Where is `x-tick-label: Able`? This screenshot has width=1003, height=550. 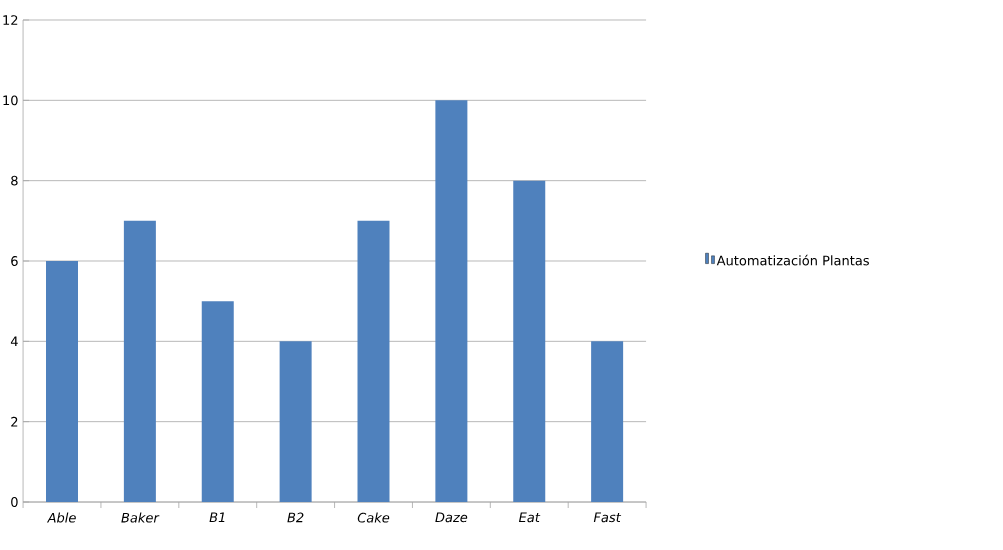
x-tick-label: Able is located at coordinates (61, 517).